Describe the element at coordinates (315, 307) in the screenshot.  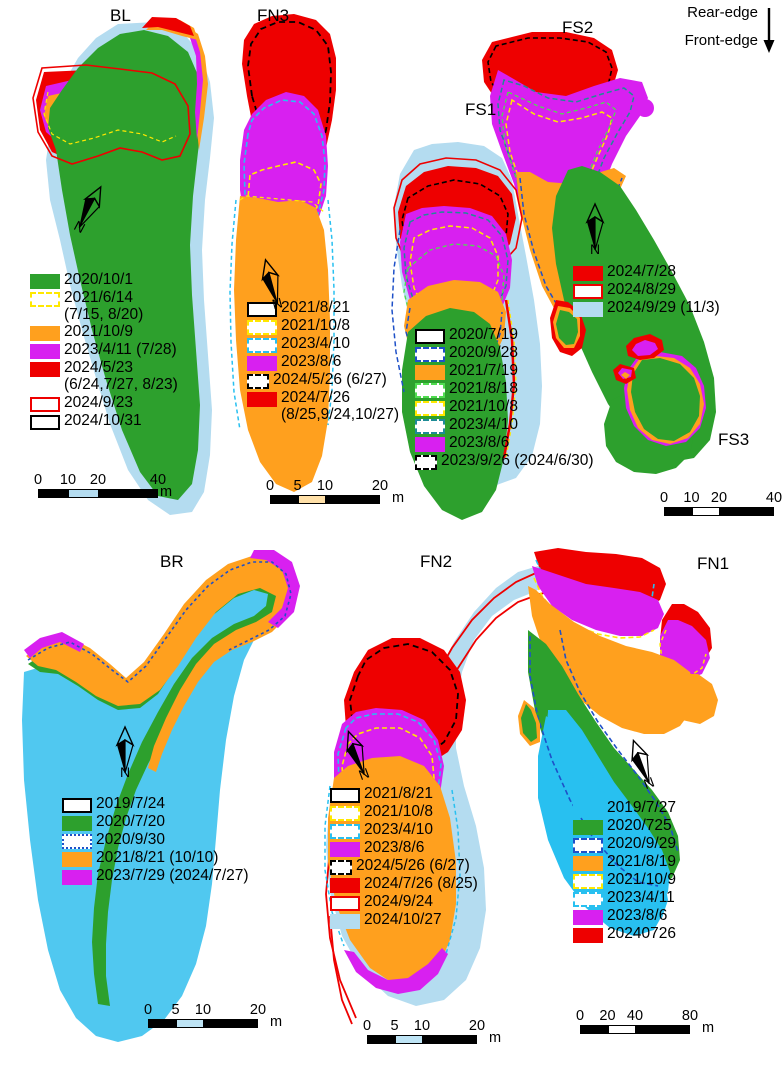
I see `legend-item-label: 2021/8/21` at that location.